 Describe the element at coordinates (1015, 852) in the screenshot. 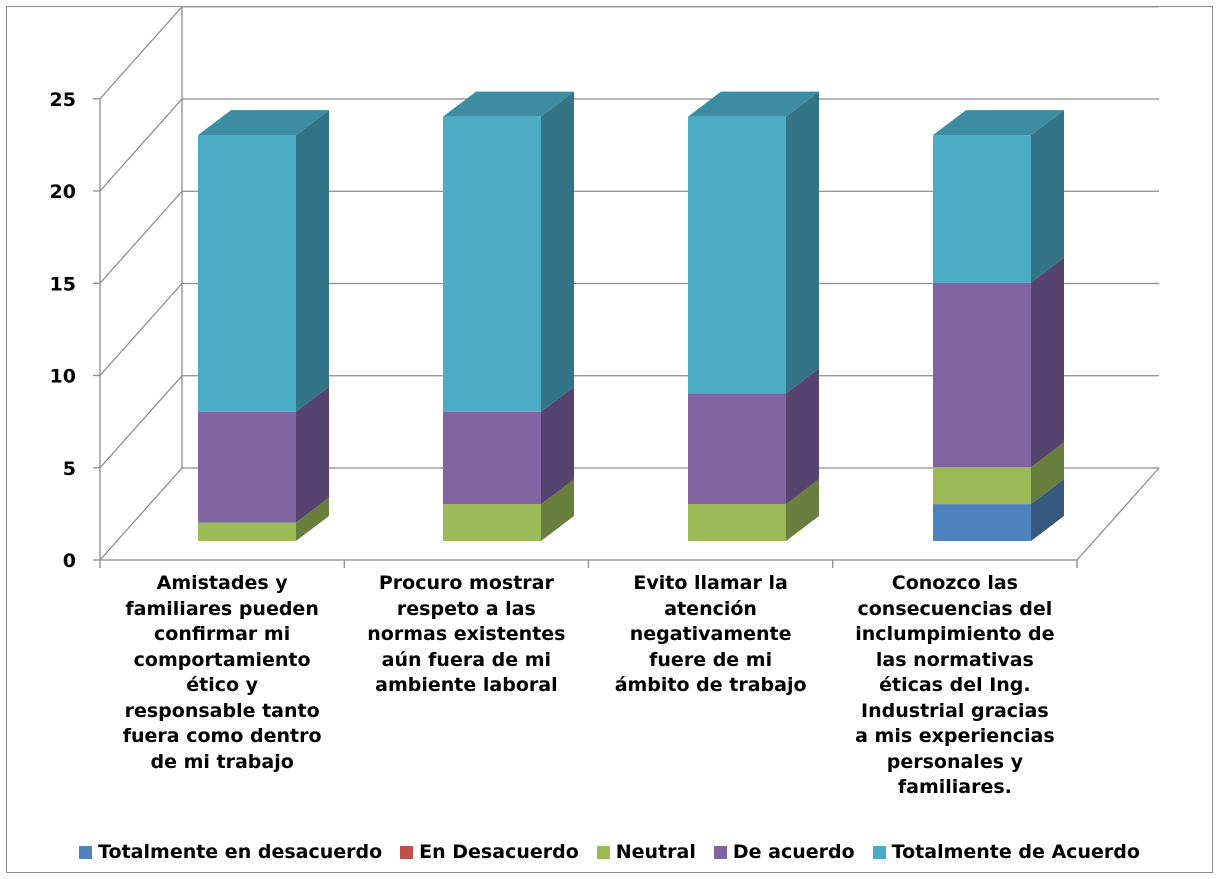

I see `legend-label: Totalmente de Acuerdo` at that location.